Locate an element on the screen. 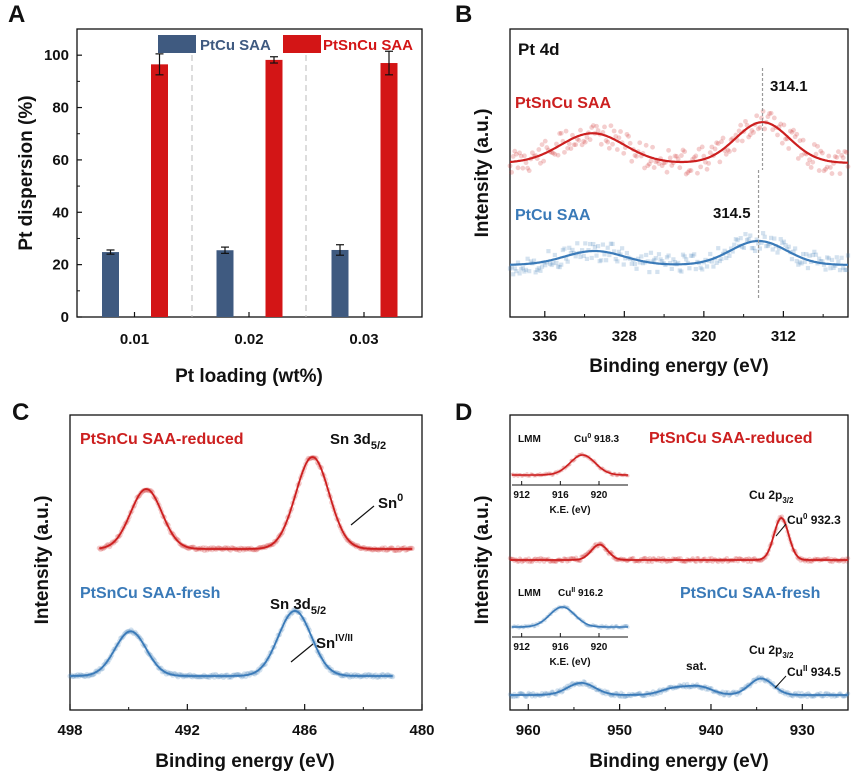  y-tick-label: 60 is located at coordinates (60, 160).